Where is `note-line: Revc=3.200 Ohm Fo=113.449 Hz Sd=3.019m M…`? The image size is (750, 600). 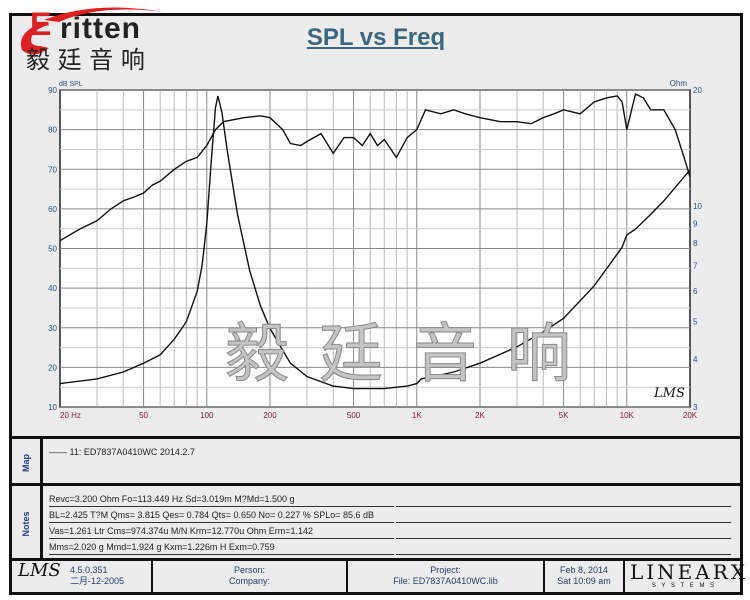 note-line: Revc=3.200 Ohm Fo=113.449 Hz Sd=3.019m M… is located at coordinates (221, 500).